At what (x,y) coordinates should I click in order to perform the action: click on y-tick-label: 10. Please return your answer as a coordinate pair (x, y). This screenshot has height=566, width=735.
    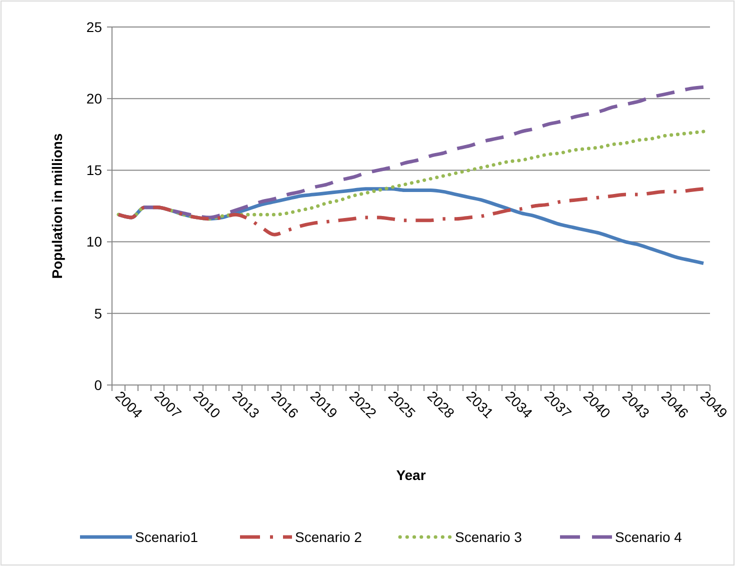
    Looking at the image, I should click on (94, 242).